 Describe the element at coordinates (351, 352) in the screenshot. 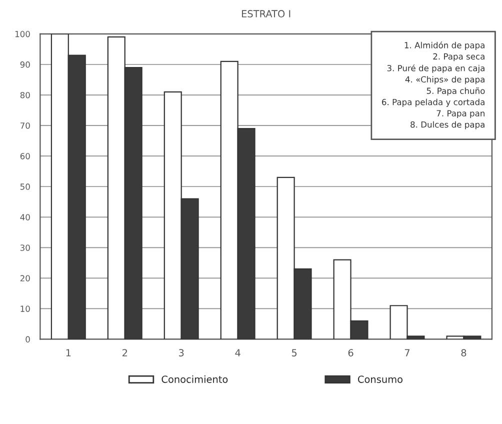

I see `x-tick-label: 6` at that location.